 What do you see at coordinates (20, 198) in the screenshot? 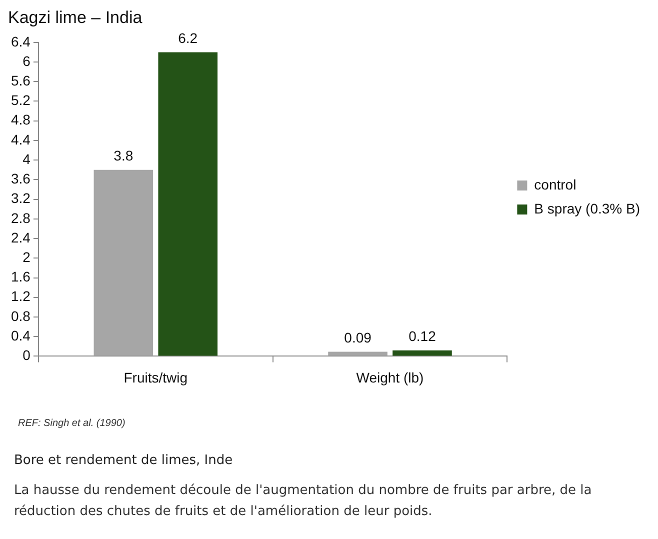
I see `y-tick-label: 3.2` at bounding box center [20, 198].